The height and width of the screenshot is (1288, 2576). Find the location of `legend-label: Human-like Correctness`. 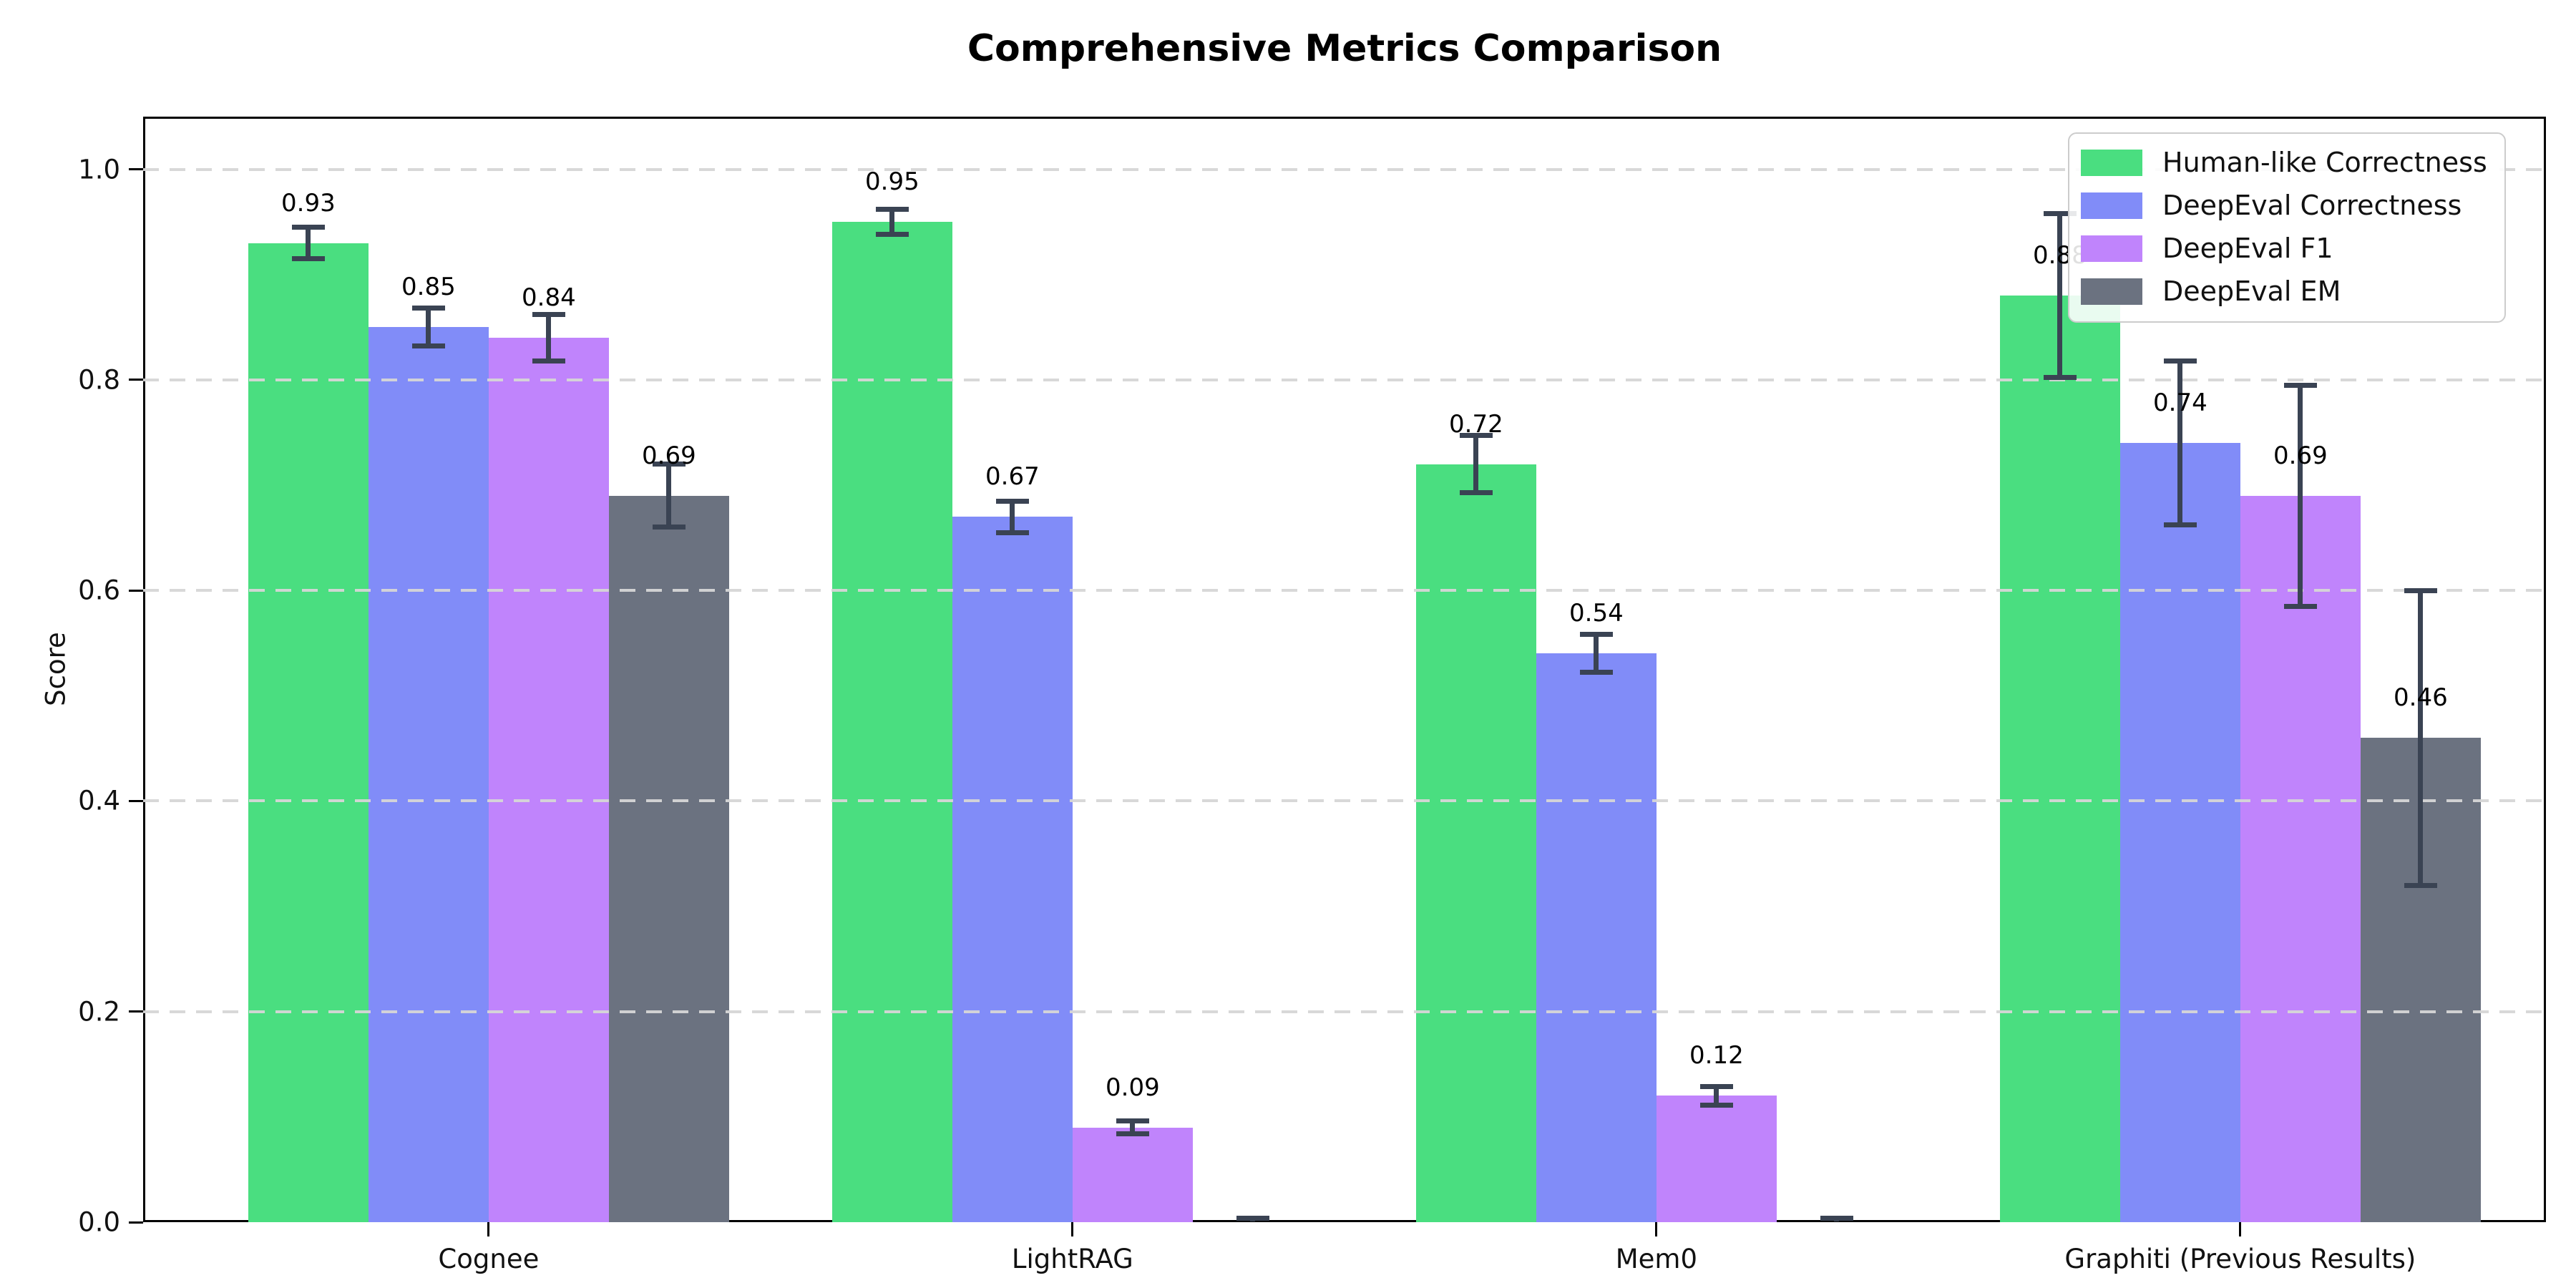

legend-label: Human-like Correctness is located at coordinates (2324, 162).